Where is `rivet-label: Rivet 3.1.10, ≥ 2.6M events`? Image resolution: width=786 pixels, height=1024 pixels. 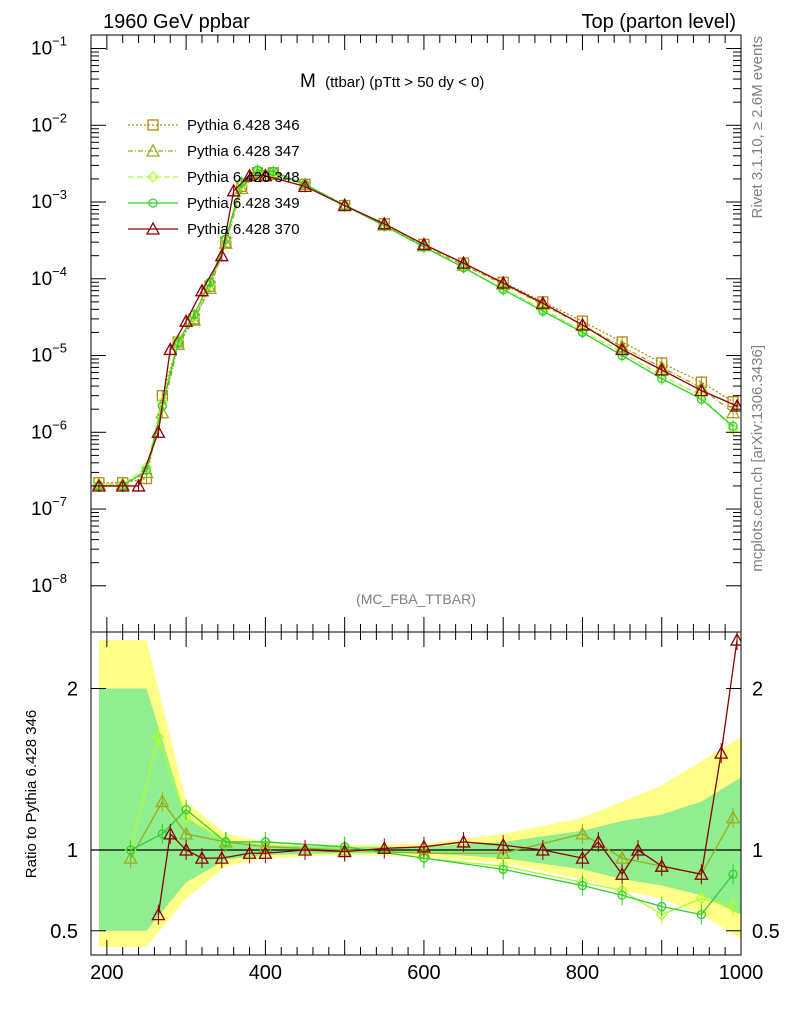 rivet-label: Rivet 3.1.10, ≥ 2.6M events is located at coordinates (757, 127).